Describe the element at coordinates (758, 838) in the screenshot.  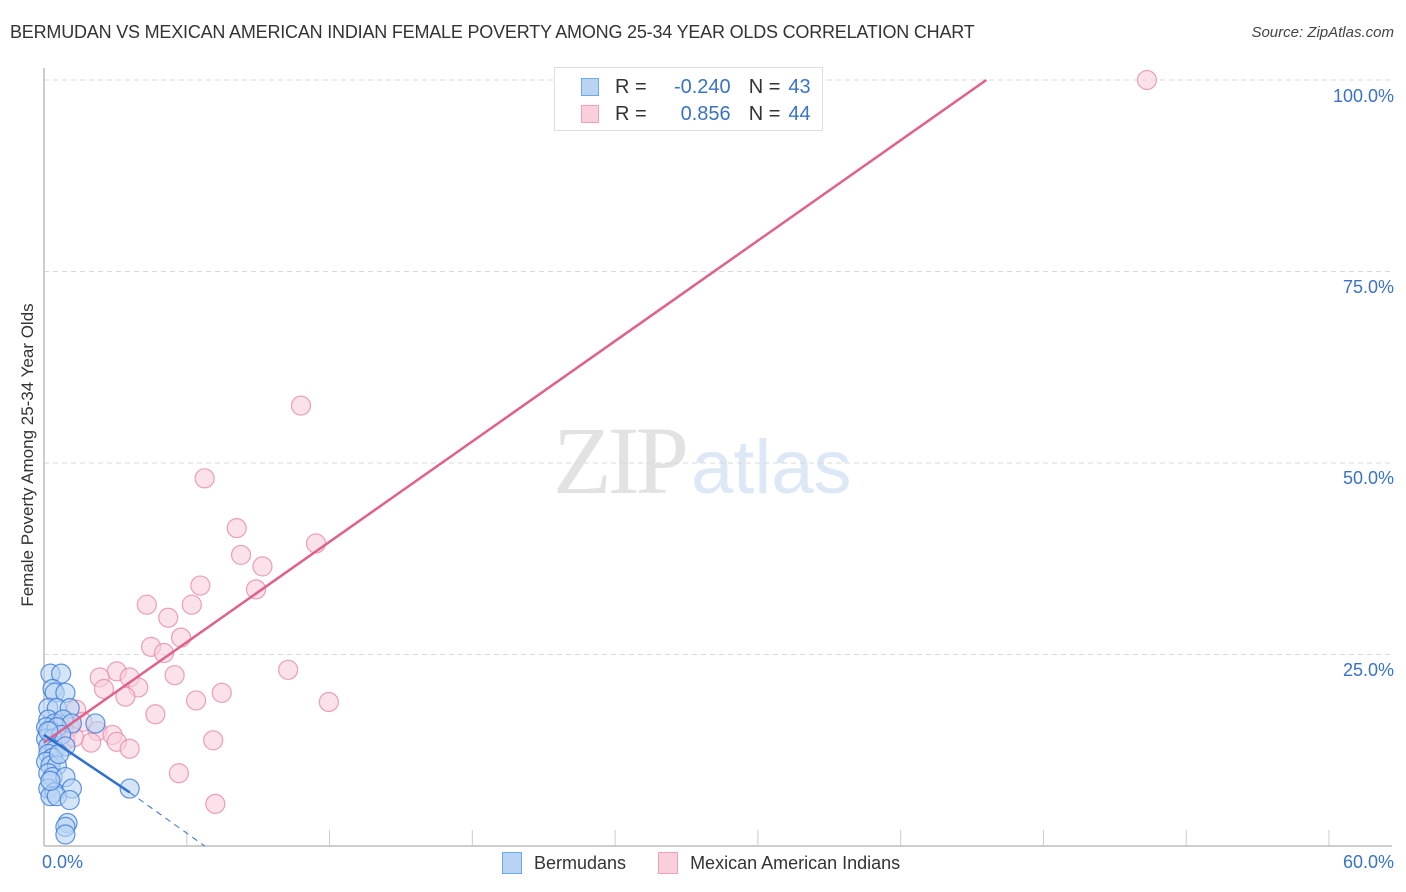
I see `x-axis-ticks` at that location.